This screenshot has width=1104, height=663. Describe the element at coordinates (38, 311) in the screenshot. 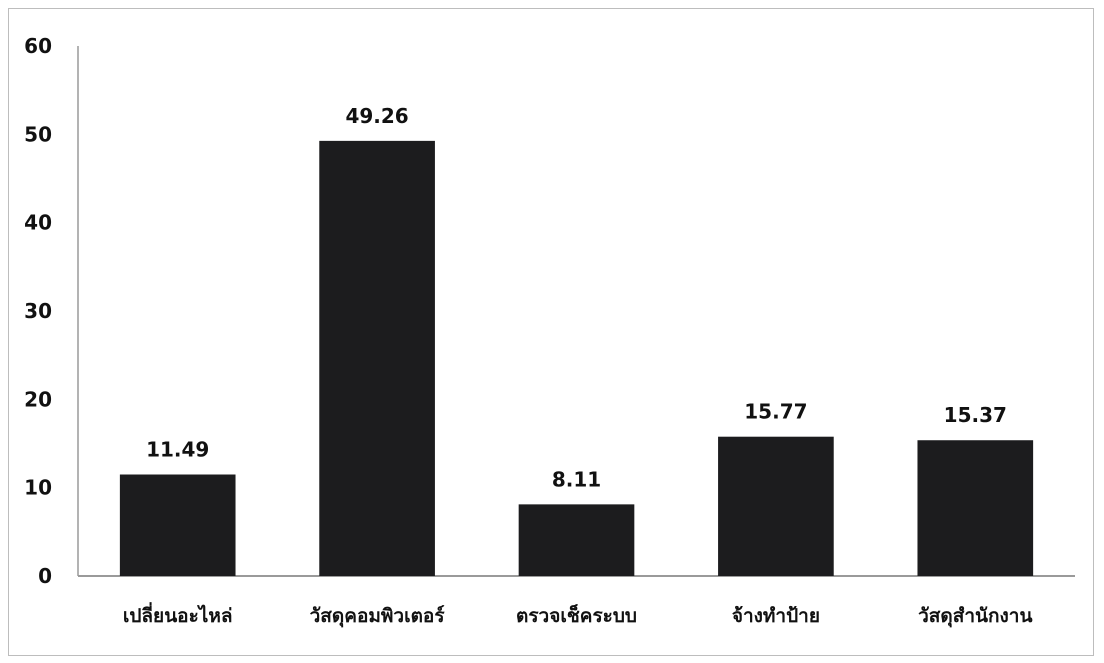

I see `y-tick-label: 30` at that location.